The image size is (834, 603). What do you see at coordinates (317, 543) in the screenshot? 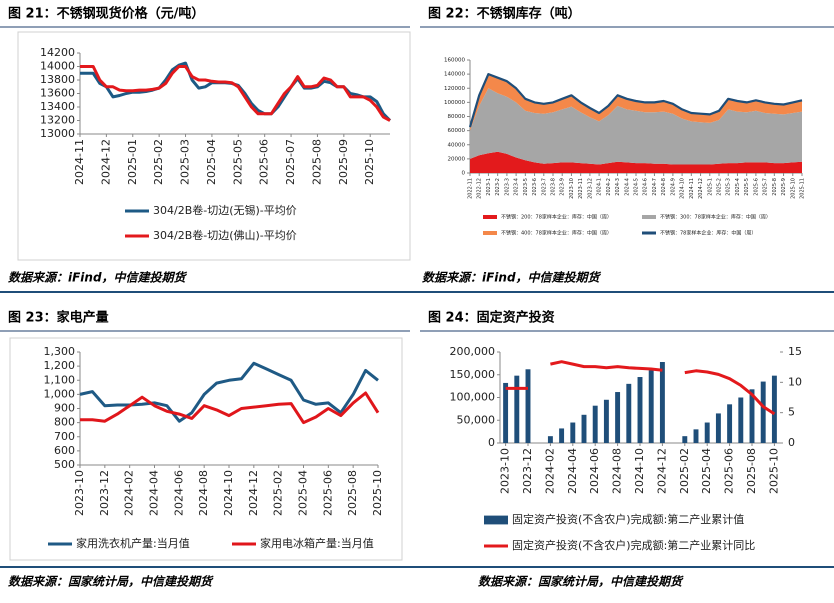
I see `legend-label: 家用电冰箱产量:当月值` at bounding box center [317, 543].